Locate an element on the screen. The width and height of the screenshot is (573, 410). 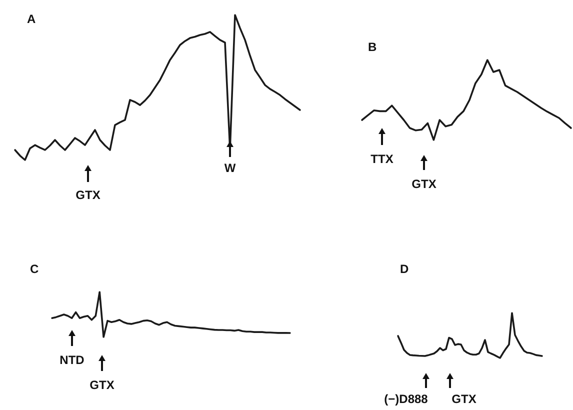
chart-title: B is located at coordinates (372, 47).